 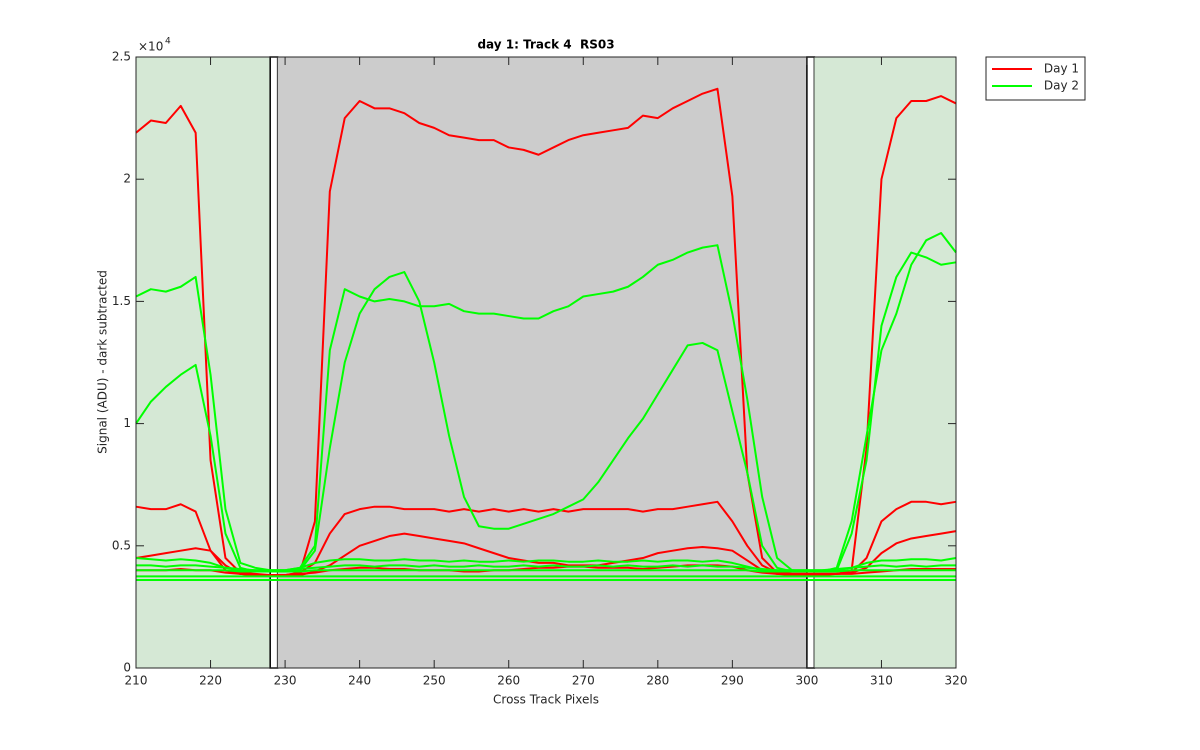 I want to click on y-axis-label: Signal (ADU) - dark subtracted, so click(x=103, y=362).